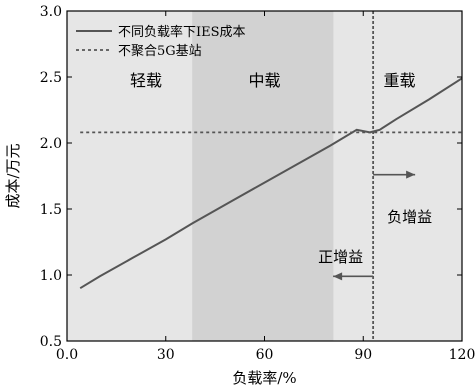 This screenshot has height=389, width=476. Describe the element at coordinates (265, 355) in the screenshot. I see `x-tick-label-2: 60` at that location.